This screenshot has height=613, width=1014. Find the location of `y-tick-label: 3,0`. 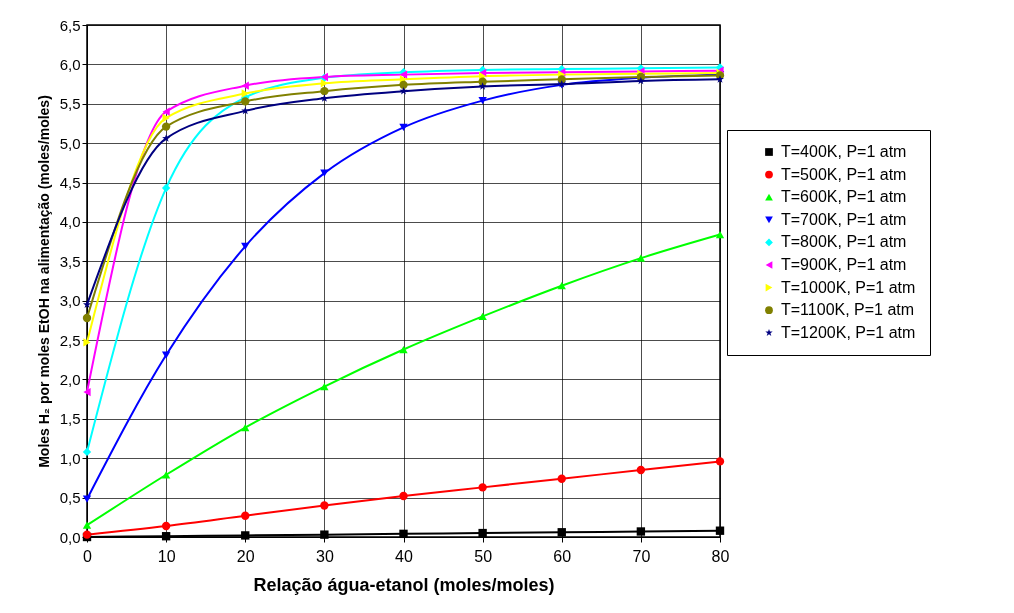

y-tick-label: 3,0 is located at coordinates (70, 301).